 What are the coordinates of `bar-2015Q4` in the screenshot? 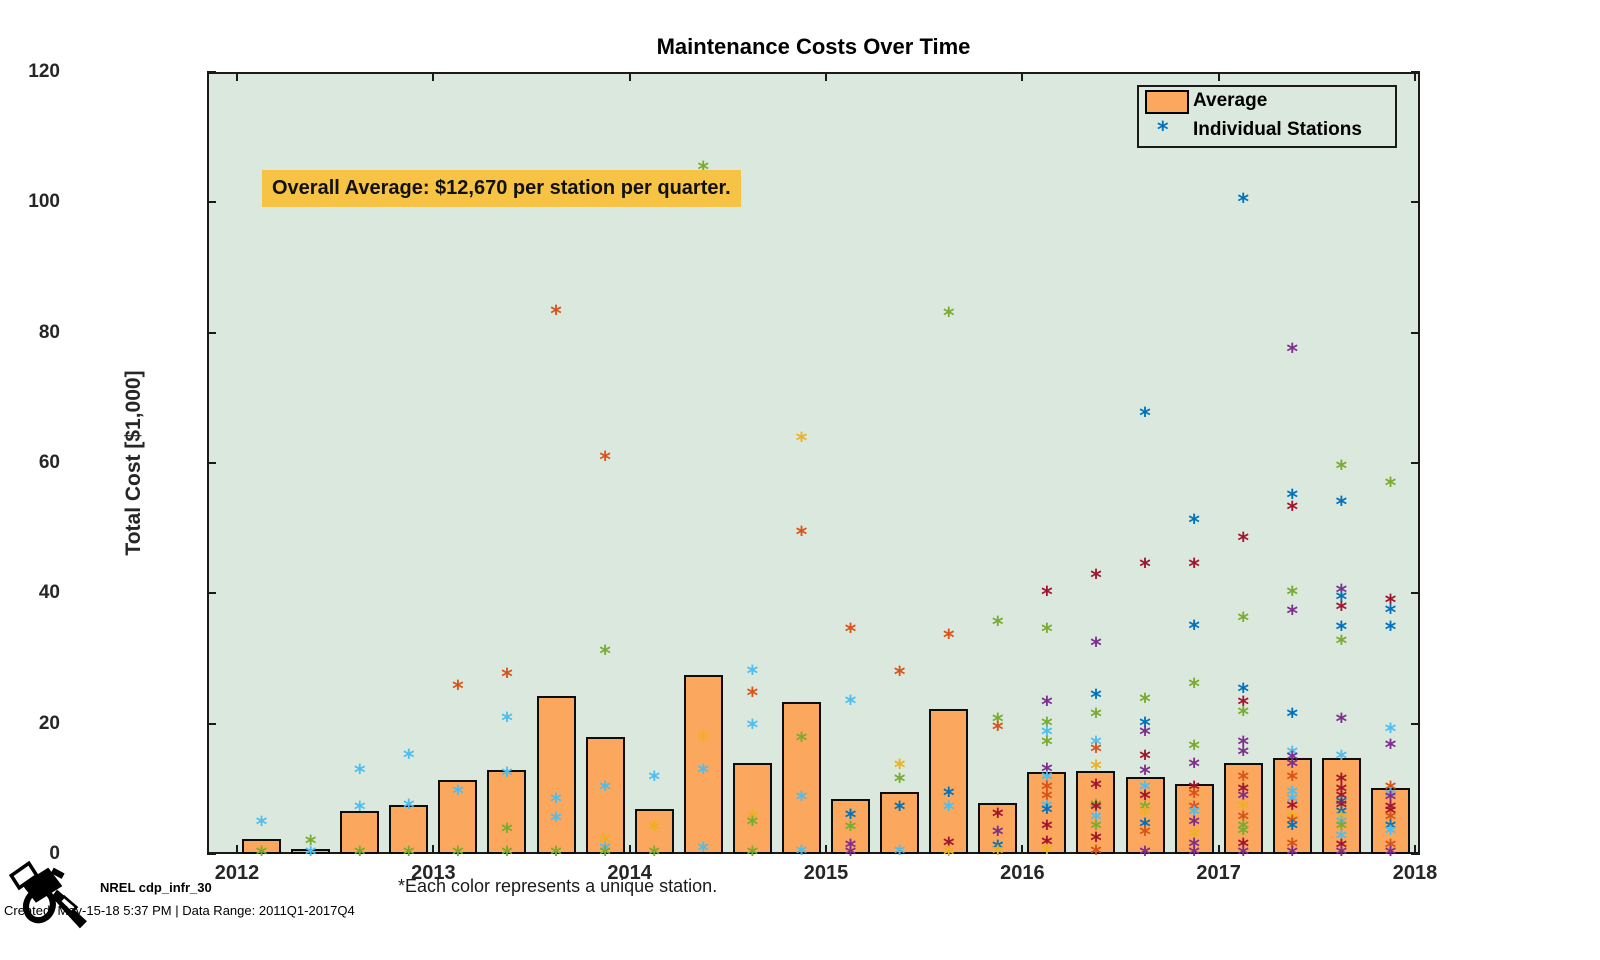 It's located at (998, 828).